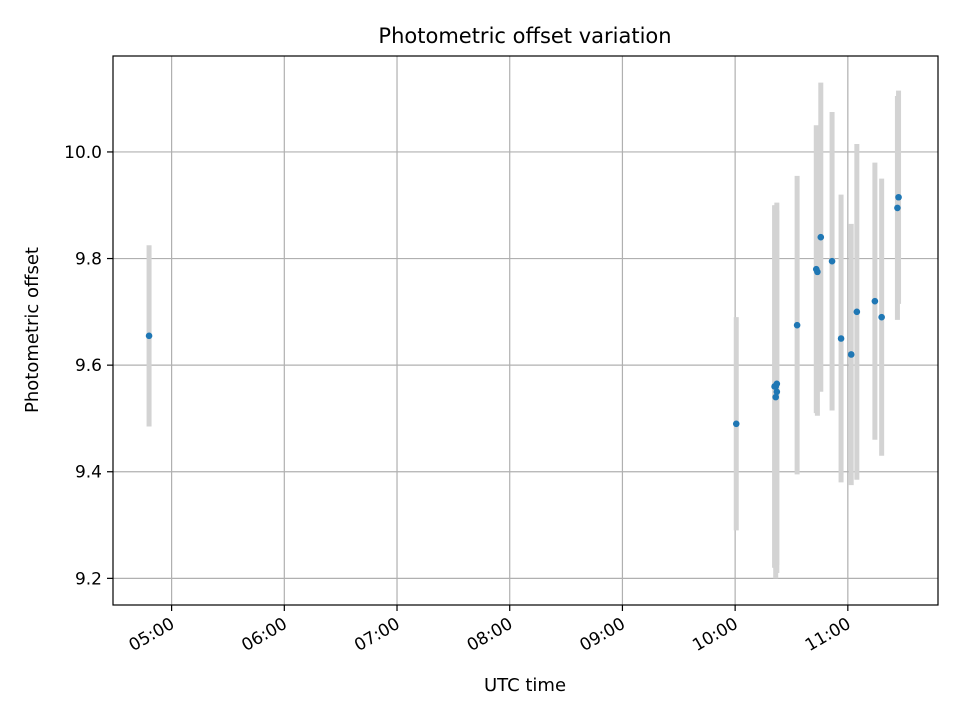 The width and height of the screenshot is (960, 720). I want to click on x-axis-label: UTC time, so click(525, 685).